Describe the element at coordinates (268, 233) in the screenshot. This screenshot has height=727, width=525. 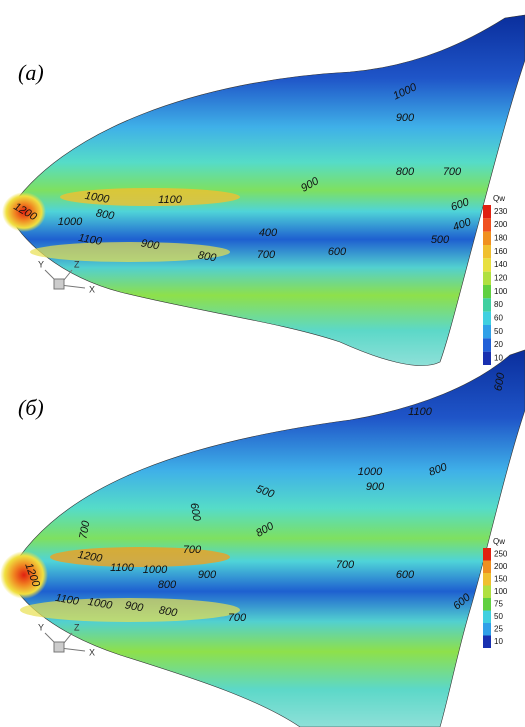
I see `contour-label: 400` at that location.